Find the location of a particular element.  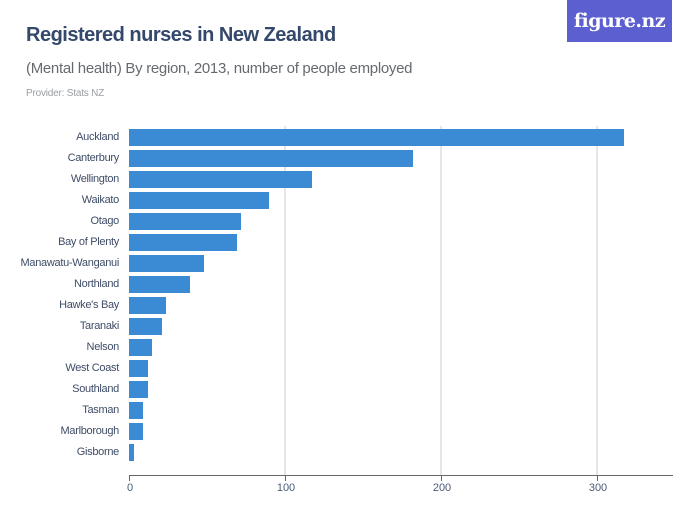

category-label: Taranaki is located at coordinates (99, 326).